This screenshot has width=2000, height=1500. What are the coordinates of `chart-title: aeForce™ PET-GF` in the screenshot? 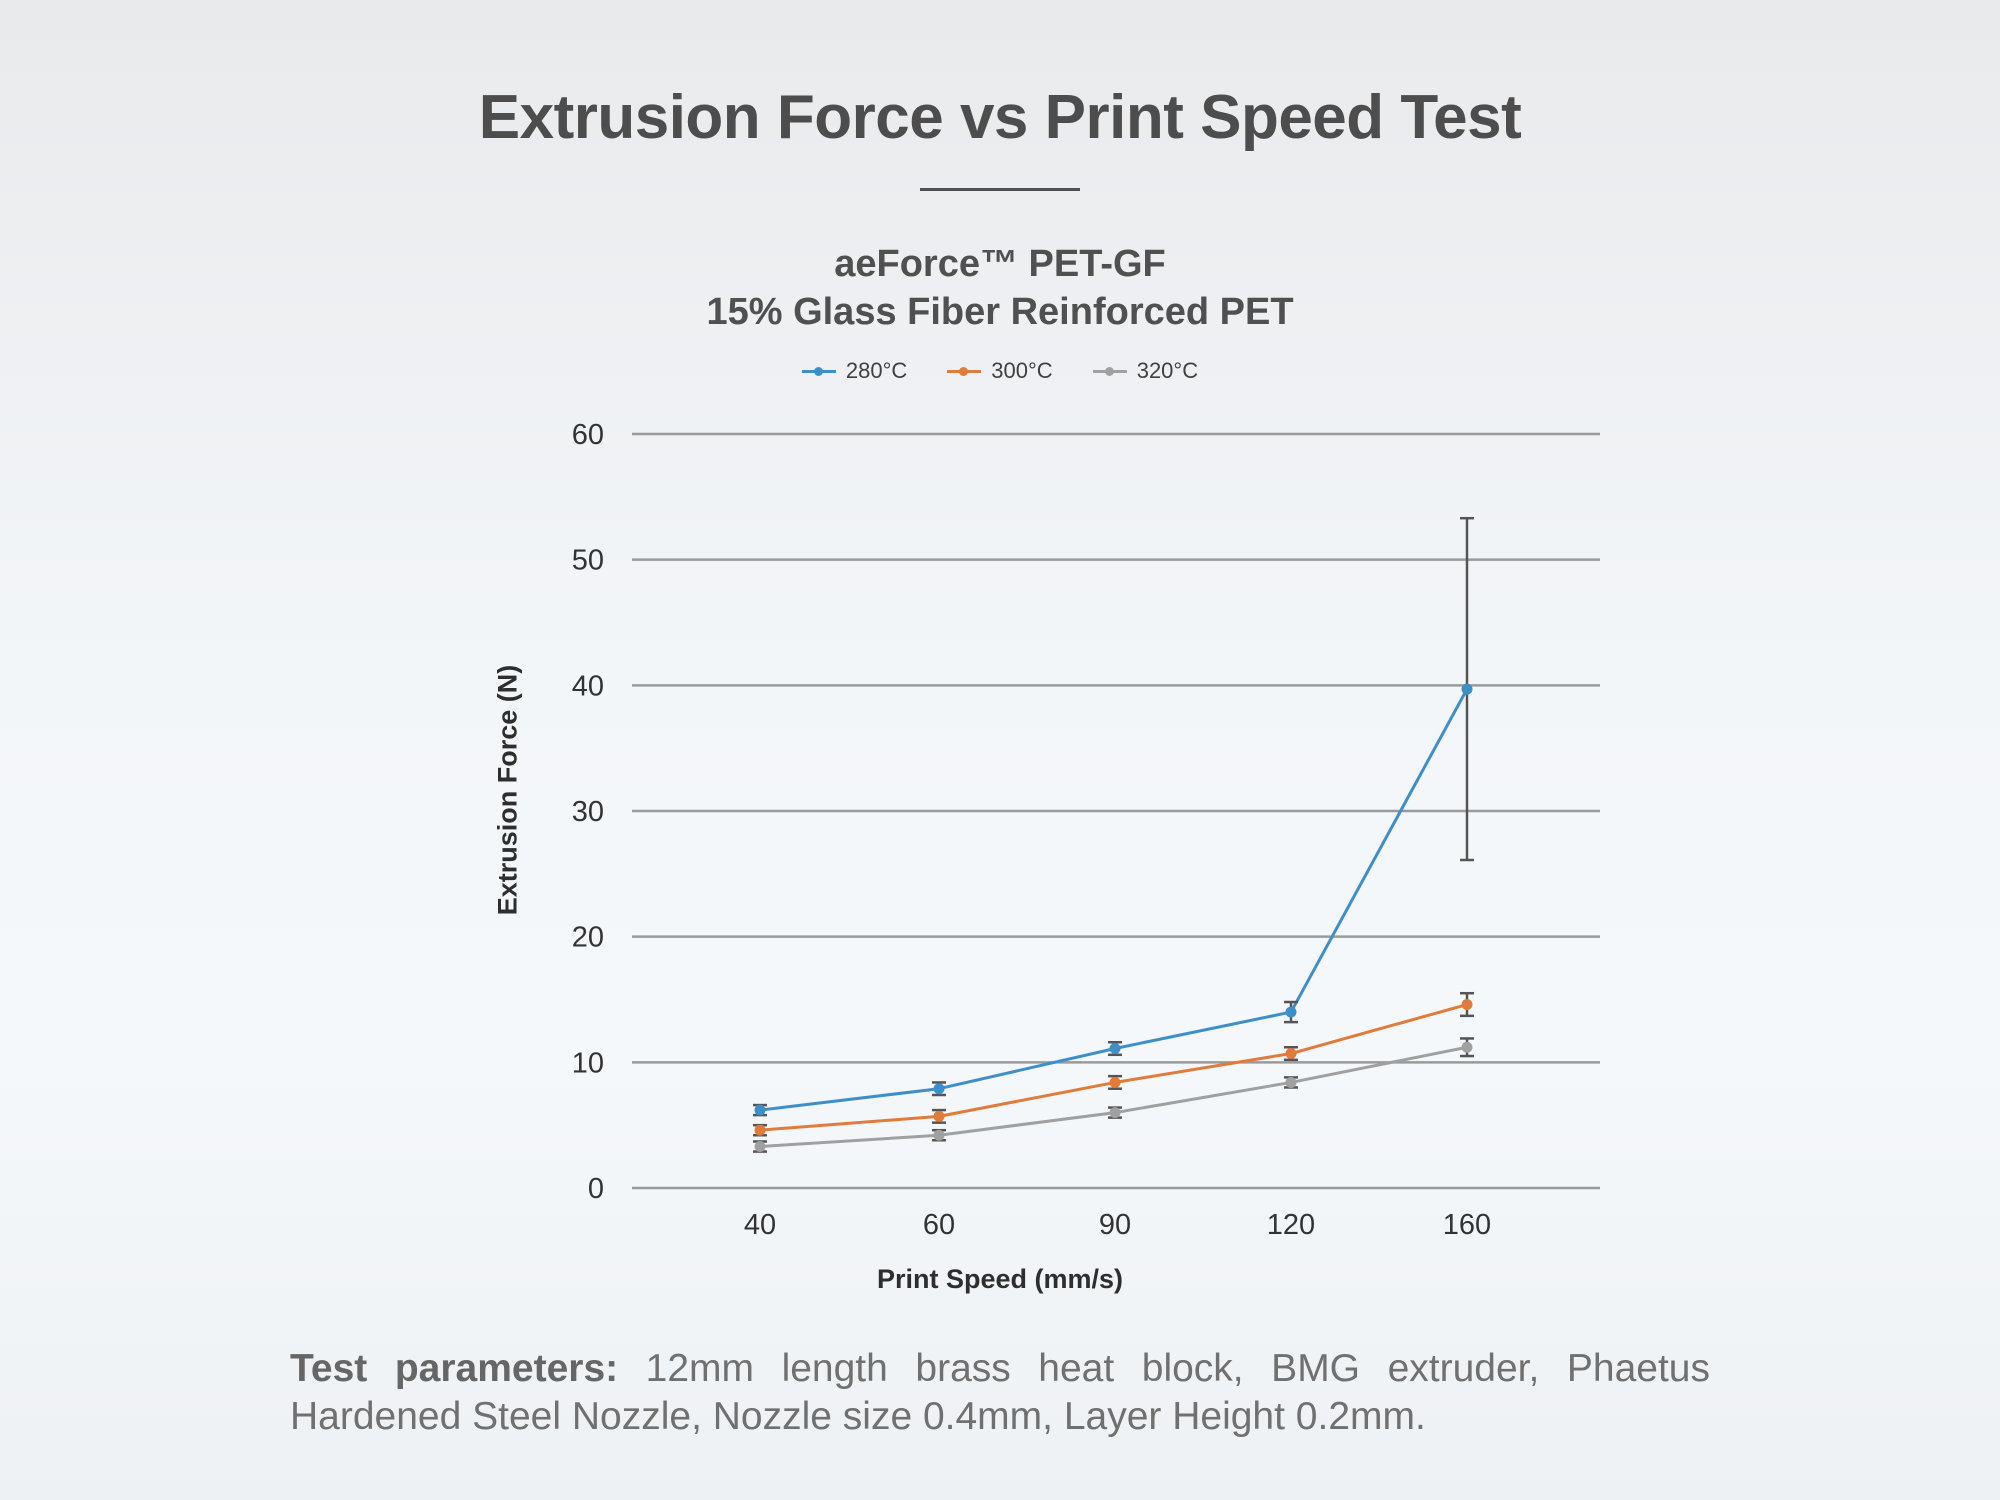 It's located at (1000, 264).